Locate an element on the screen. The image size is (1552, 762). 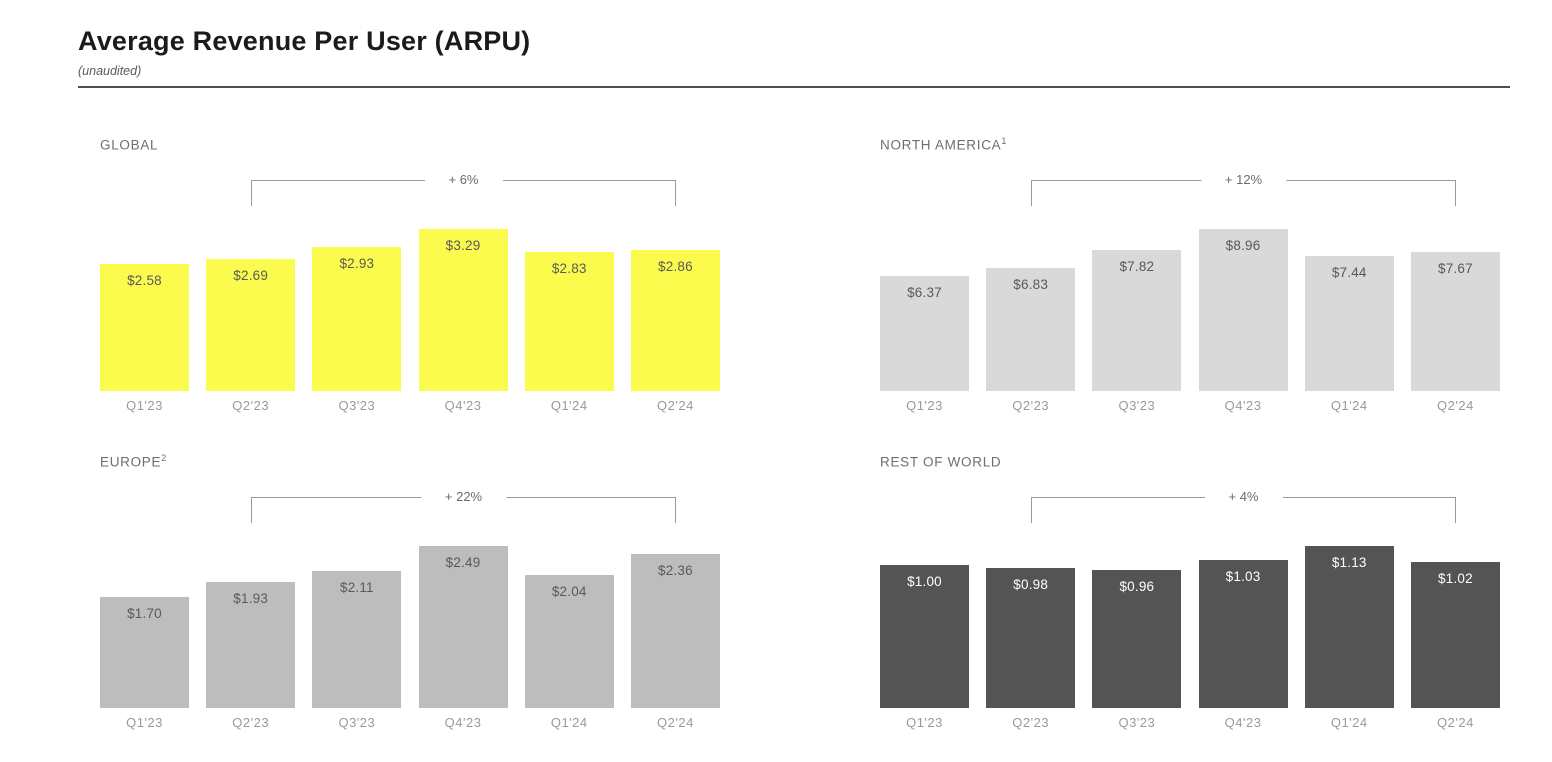
growth-label: + 22% is located at coordinates (463, 496).